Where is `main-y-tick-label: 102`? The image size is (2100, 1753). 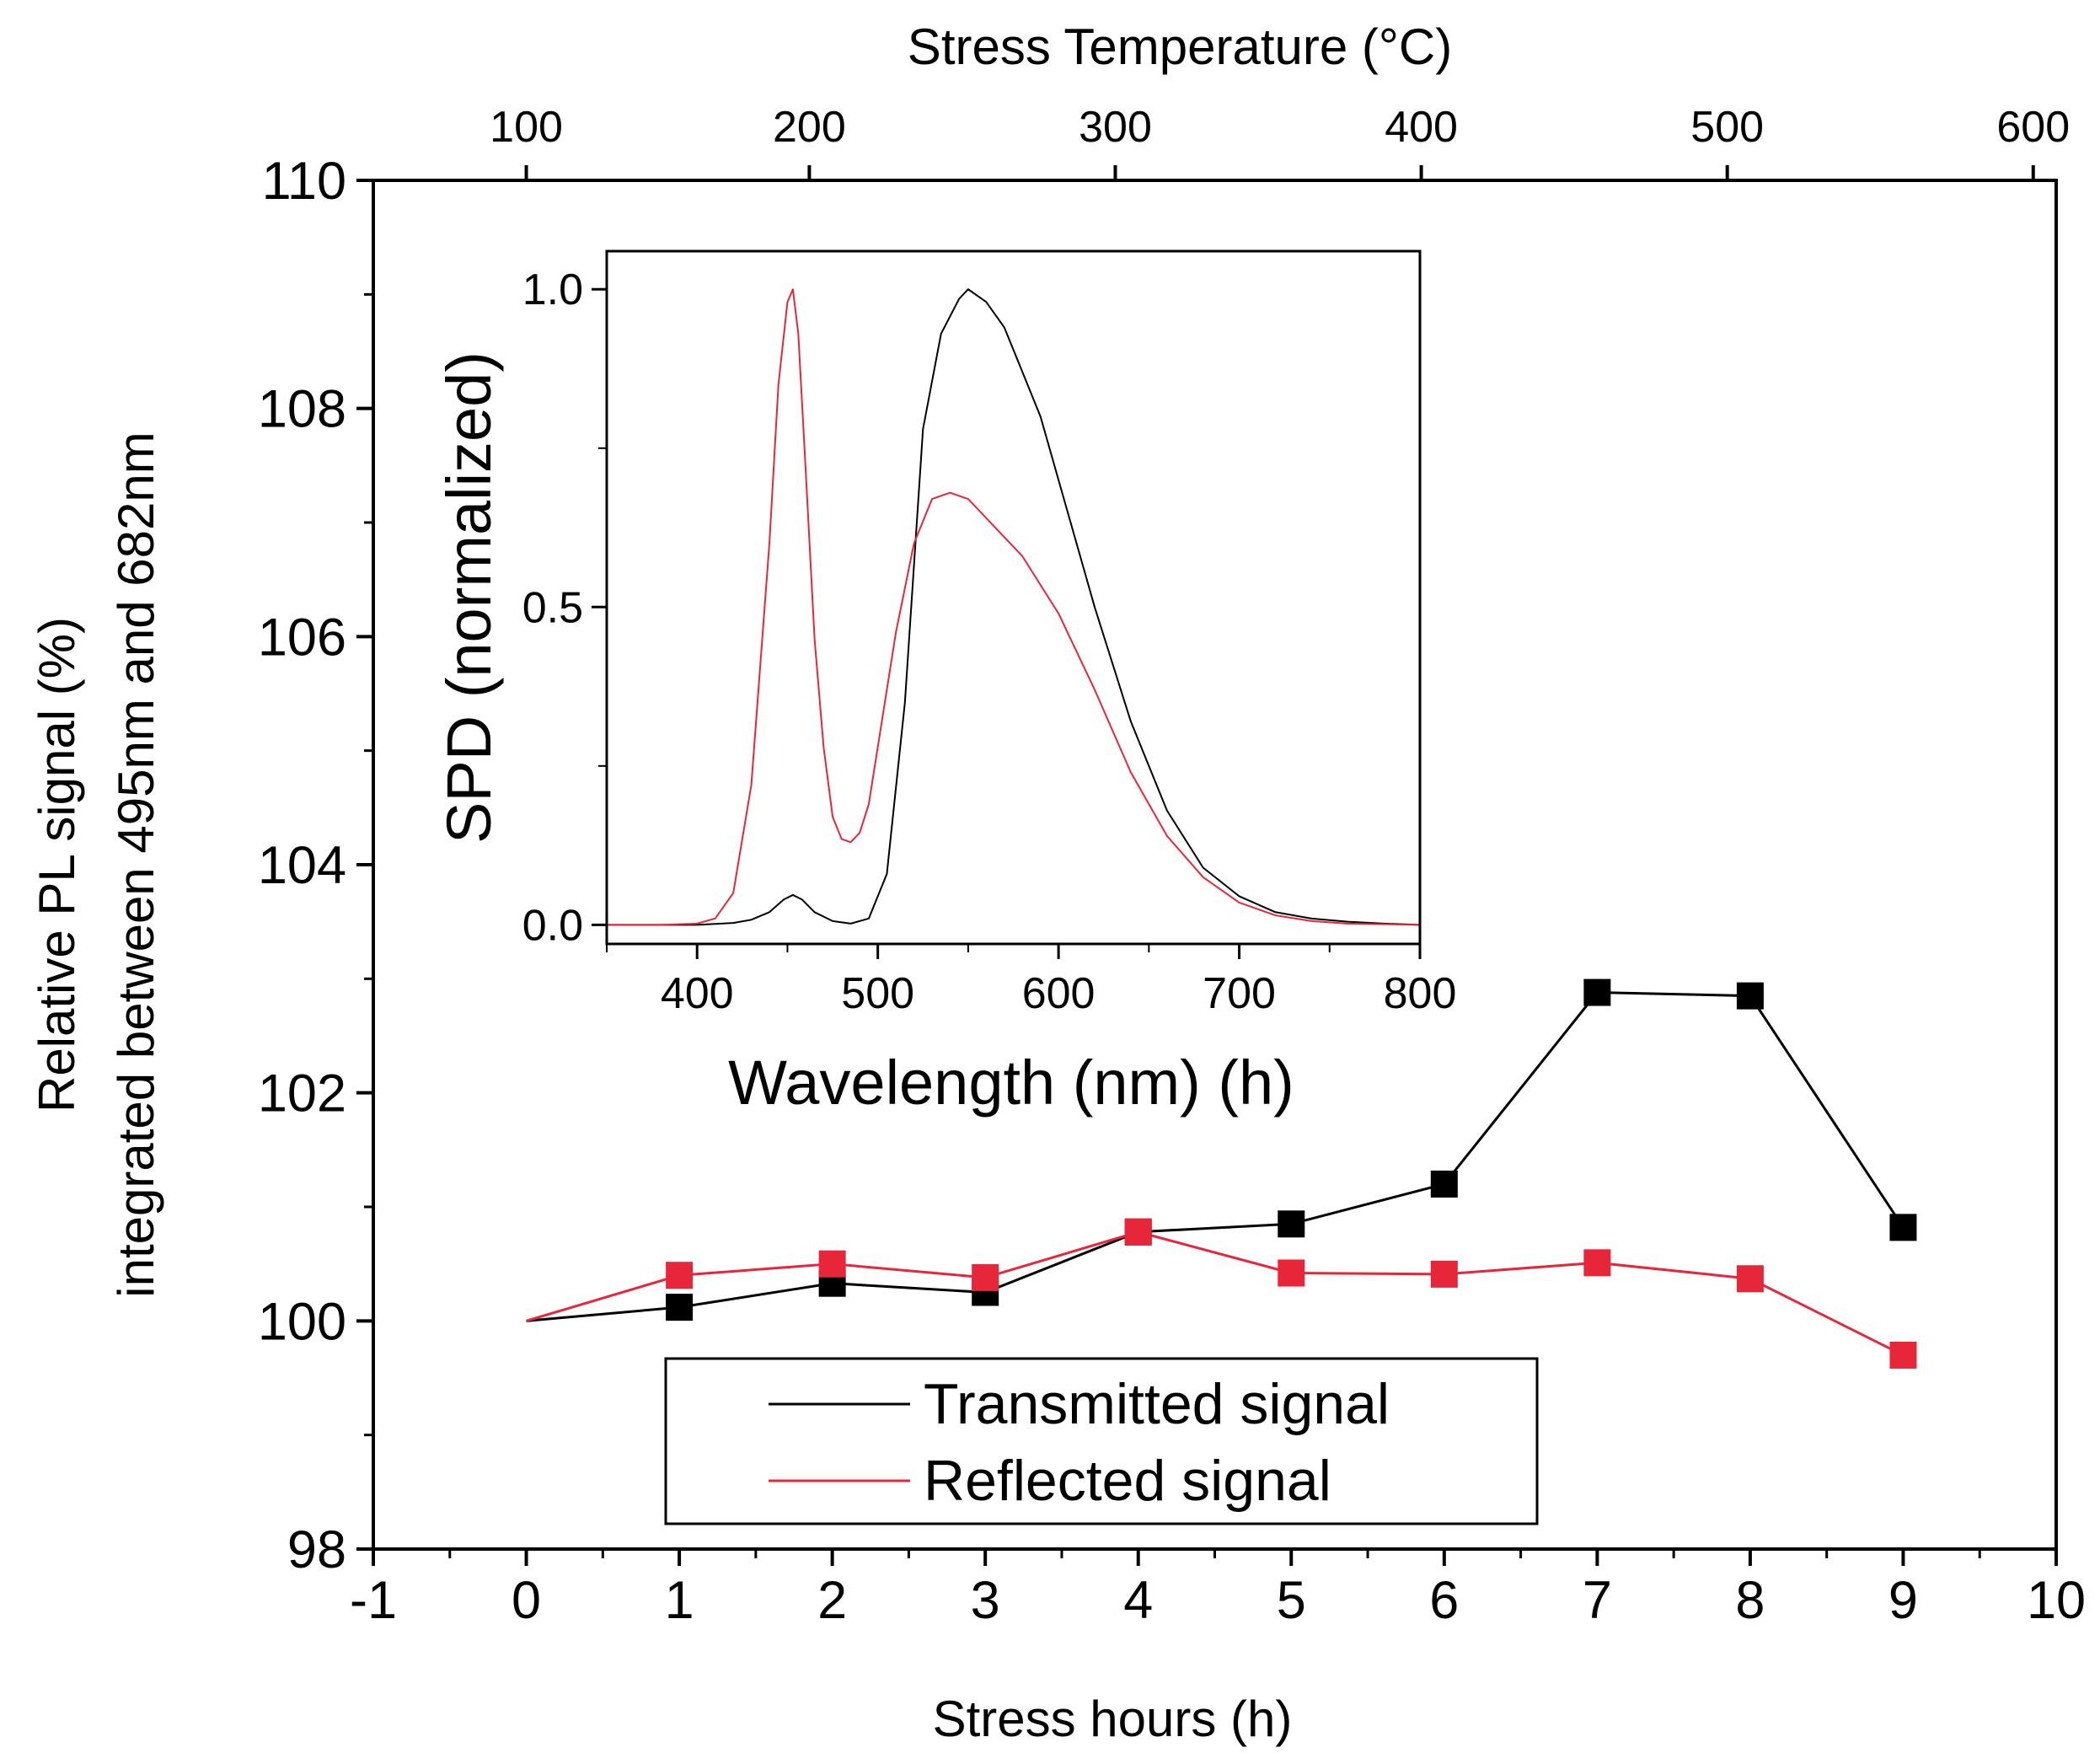
main-y-tick-label: 102 is located at coordinates (302, 1093).